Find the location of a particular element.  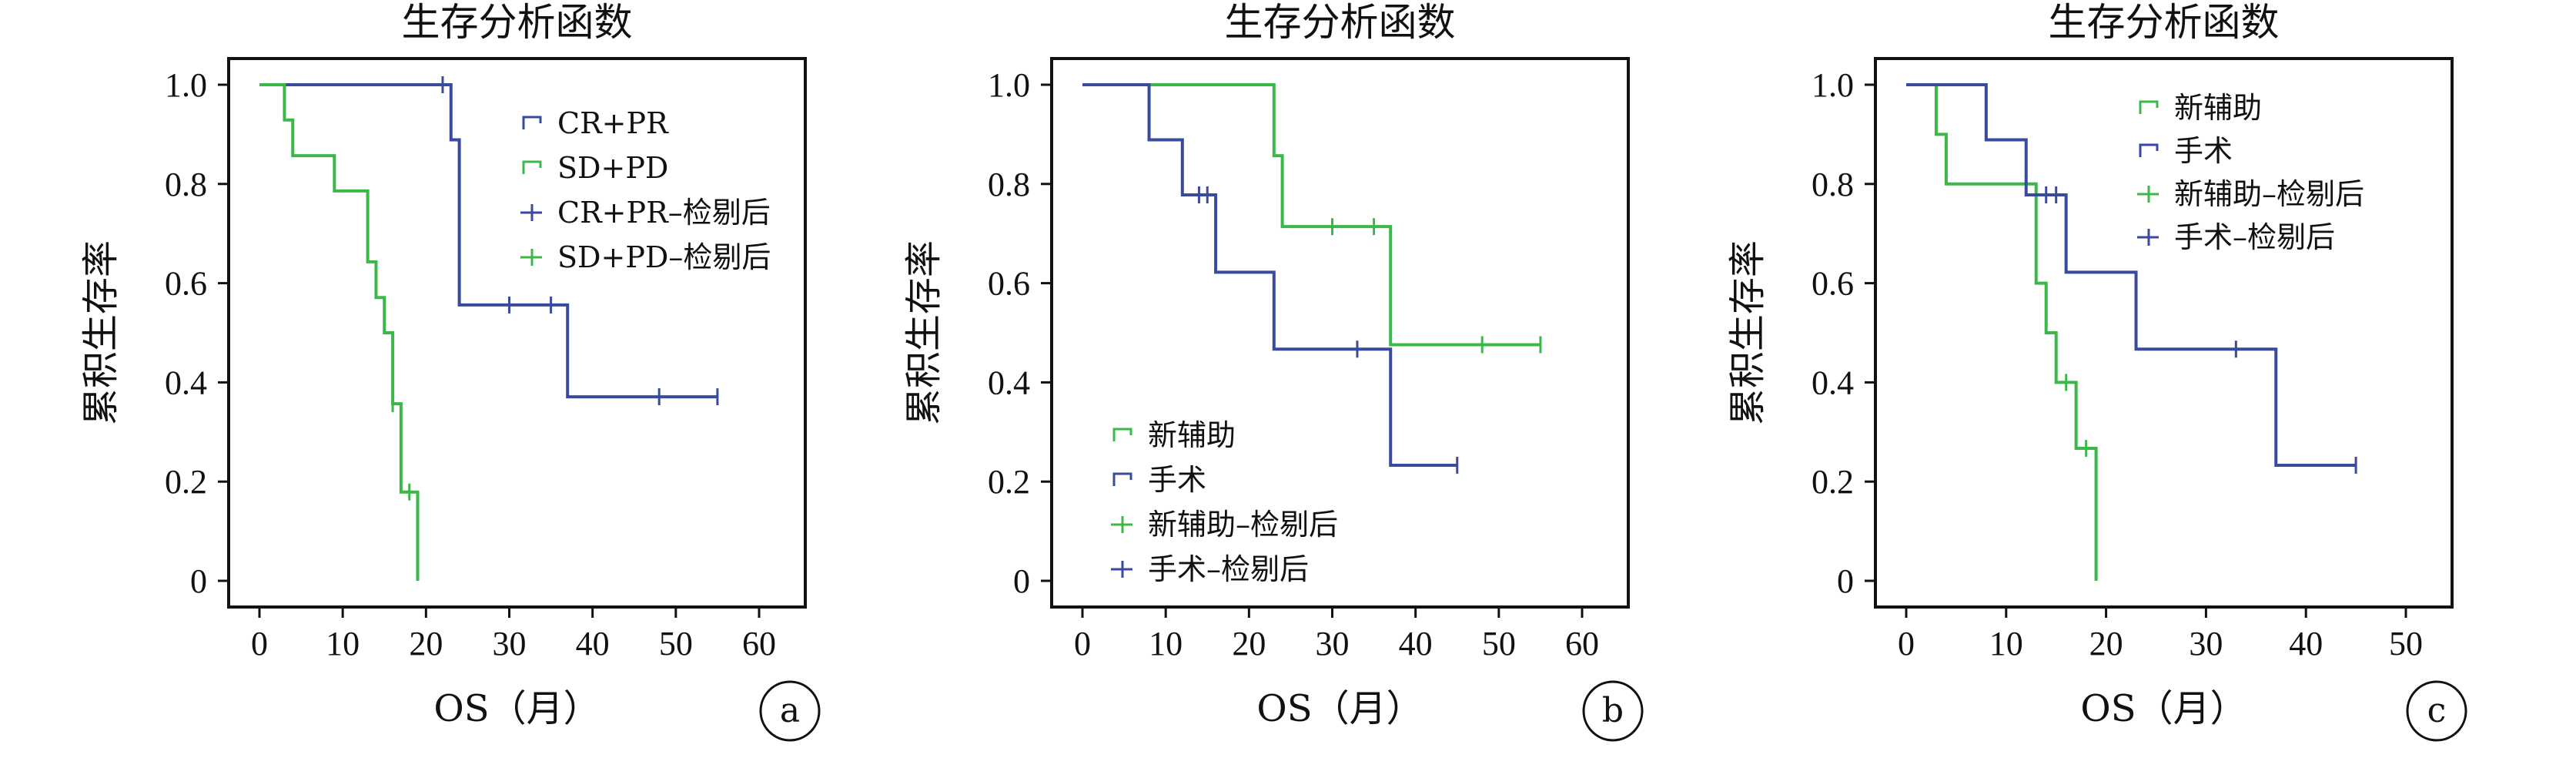

panel-label: b is located at coordinates (1613, 711).